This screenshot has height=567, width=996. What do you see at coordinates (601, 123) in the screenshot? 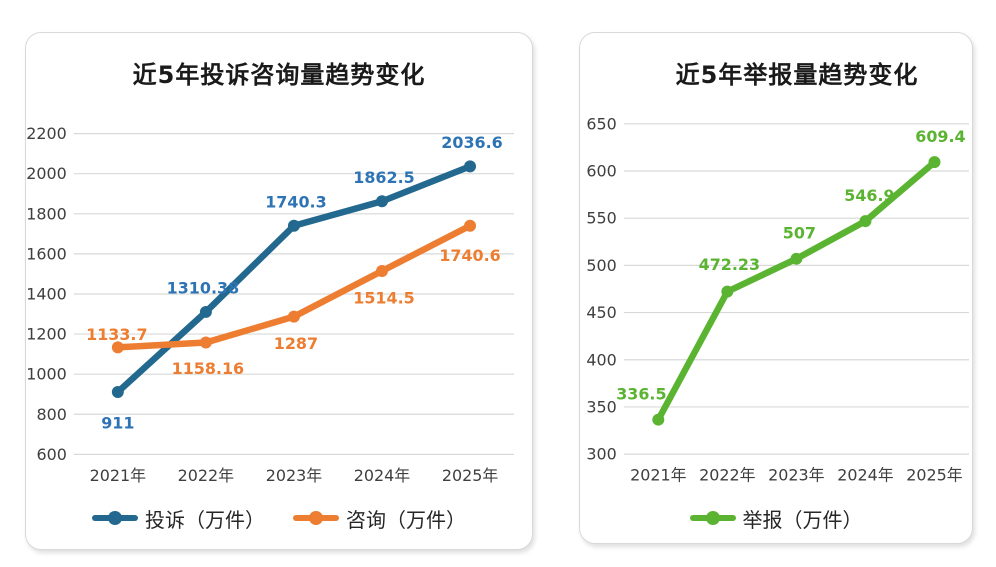
I see `y-axis-tick: 650` at bounding box center [601, 123].